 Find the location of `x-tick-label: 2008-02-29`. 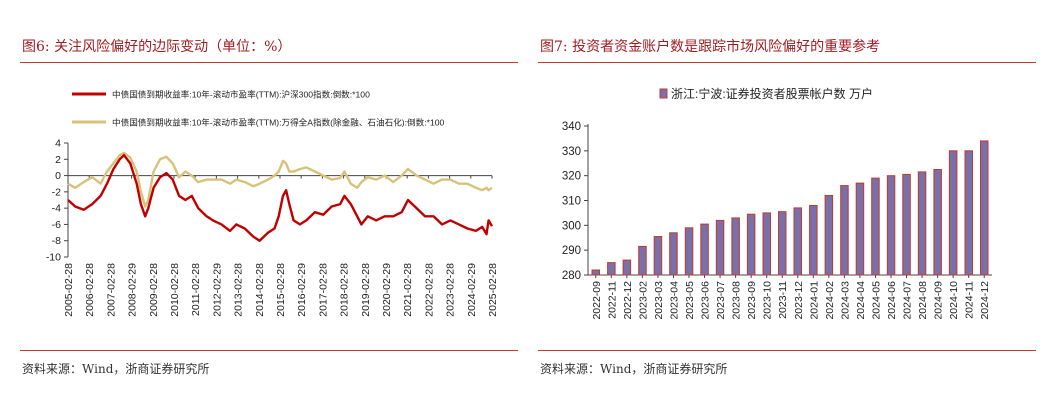

x-tick-label: 2008-02-29 is located at coordinates (133, 290).